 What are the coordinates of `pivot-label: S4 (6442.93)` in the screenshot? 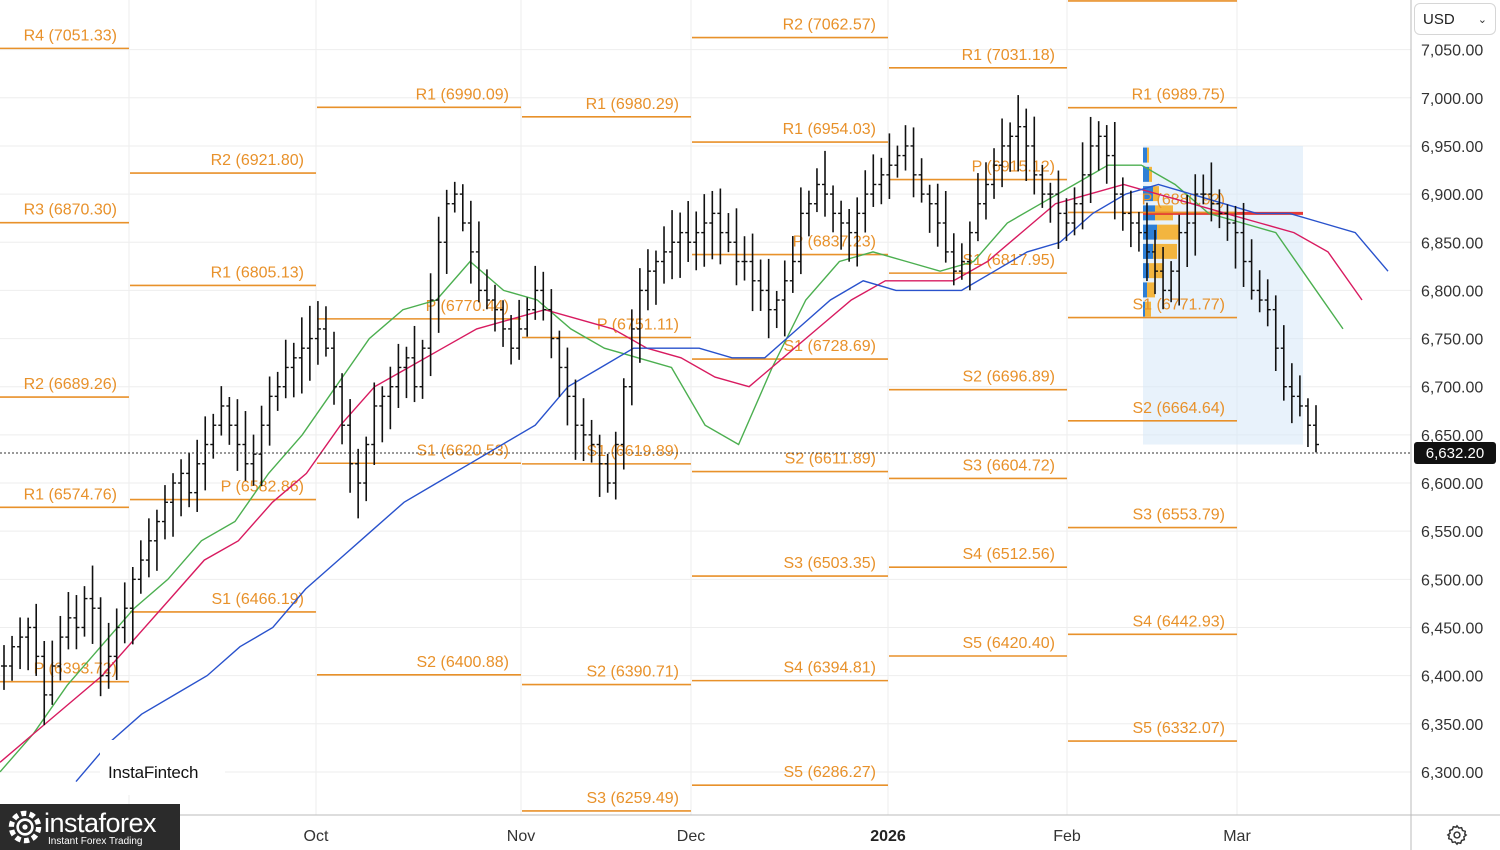 It's located at (1178, 621).